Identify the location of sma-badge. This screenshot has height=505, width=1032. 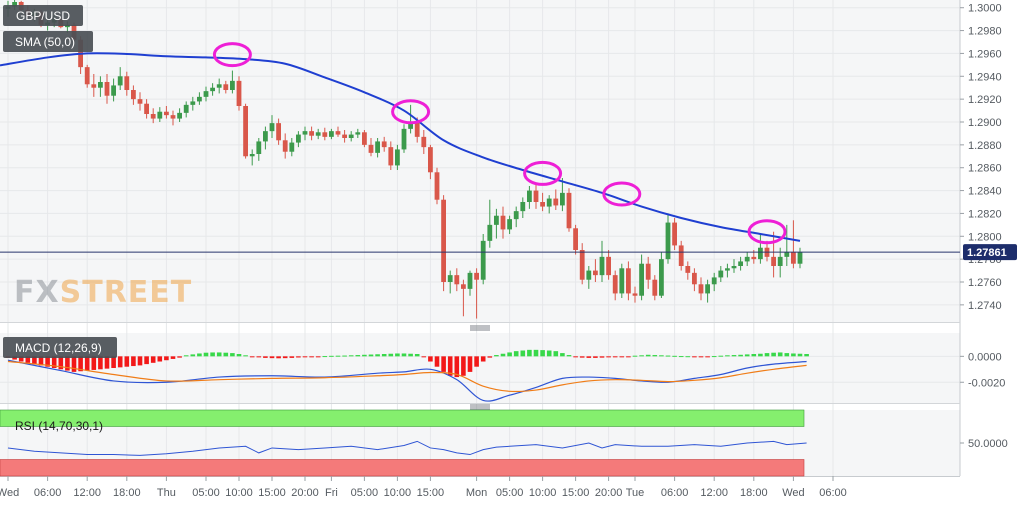
(48, 41).